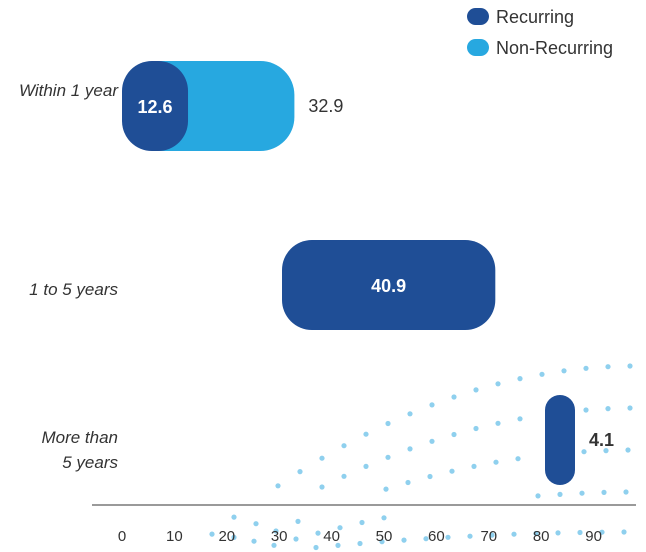 The height and width of the screenshot is (552, 646). I want to click on x-tick-label: 90, so click(593, 536).